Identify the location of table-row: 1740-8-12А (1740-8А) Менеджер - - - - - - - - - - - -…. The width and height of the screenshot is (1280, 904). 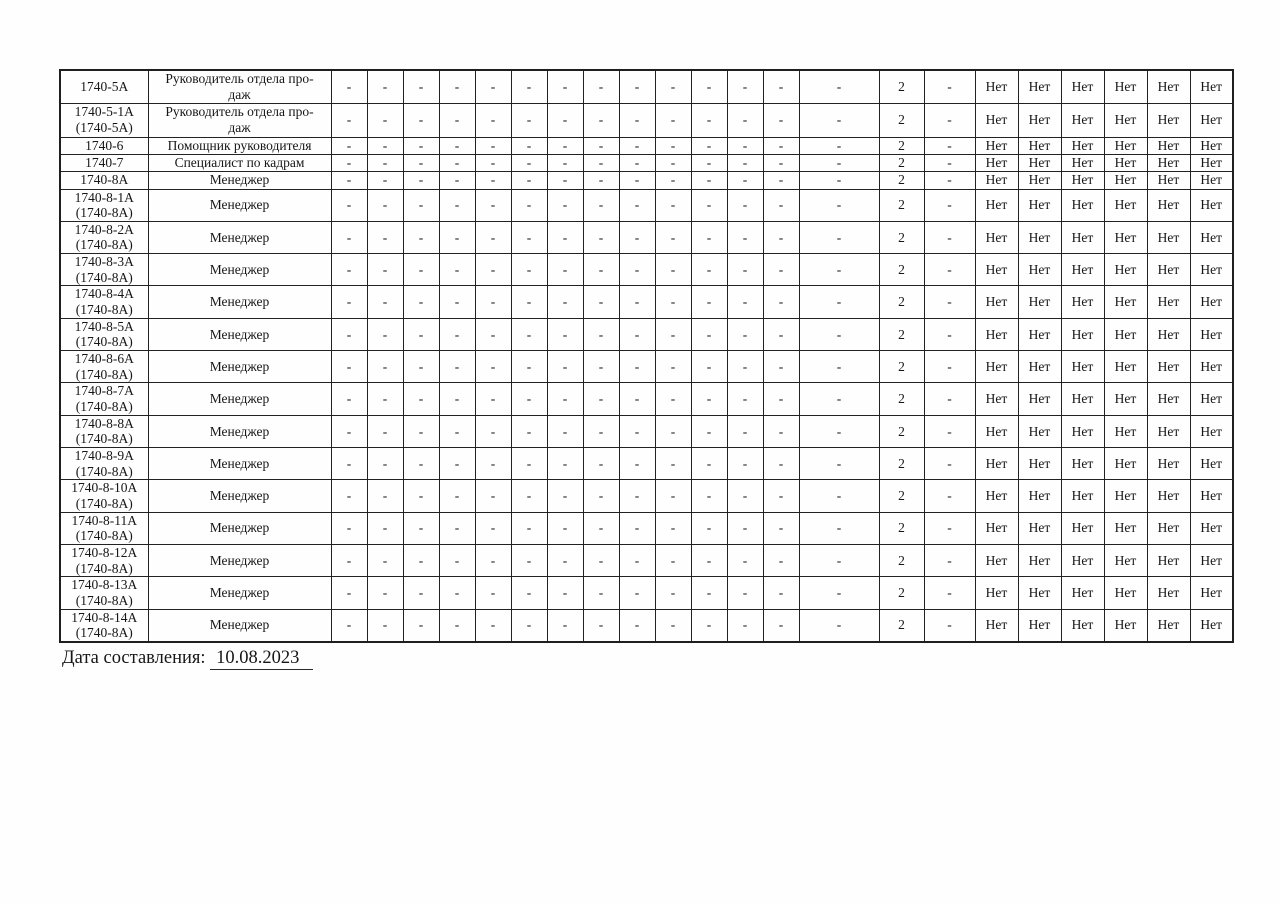
(646, 560).